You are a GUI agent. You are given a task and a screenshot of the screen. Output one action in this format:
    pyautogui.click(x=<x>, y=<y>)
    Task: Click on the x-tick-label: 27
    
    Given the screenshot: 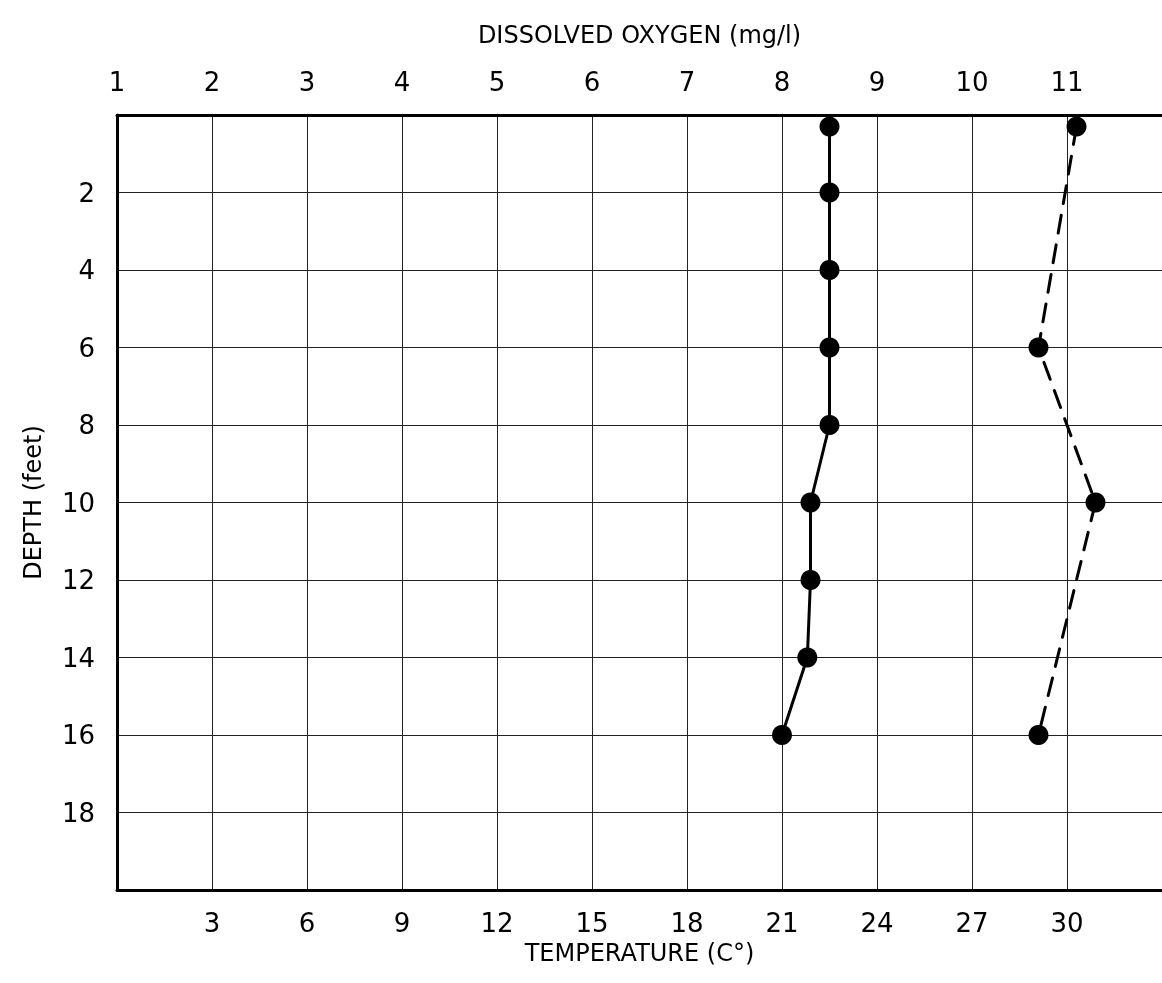 What is the action you would take?
    pyautogui.click(x=972, y=923)
    